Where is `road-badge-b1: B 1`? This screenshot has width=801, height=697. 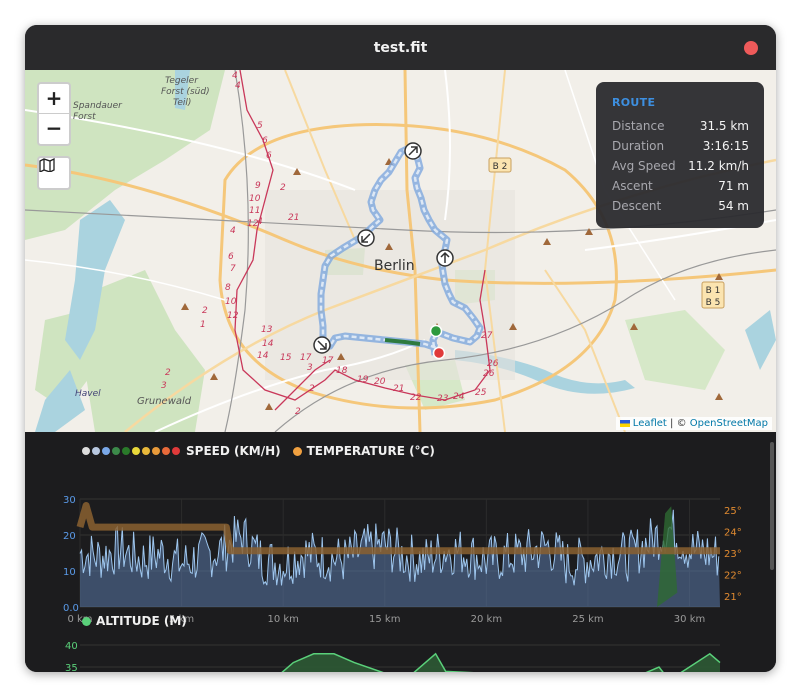 road-badge-b1: B 1 is located at coordinates (713, 291).